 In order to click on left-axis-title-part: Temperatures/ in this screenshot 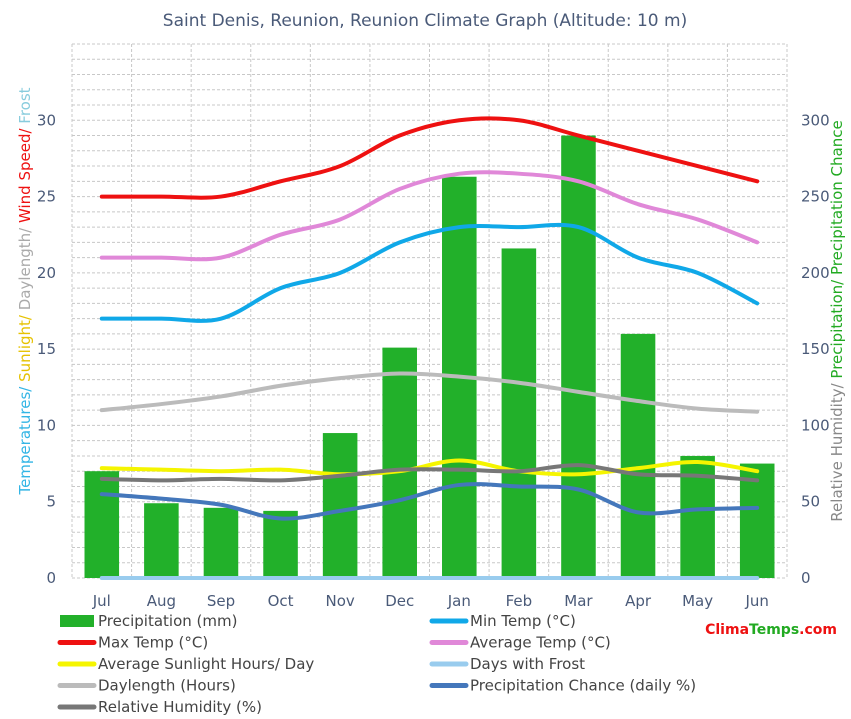, I will do `click(25, 441)`.